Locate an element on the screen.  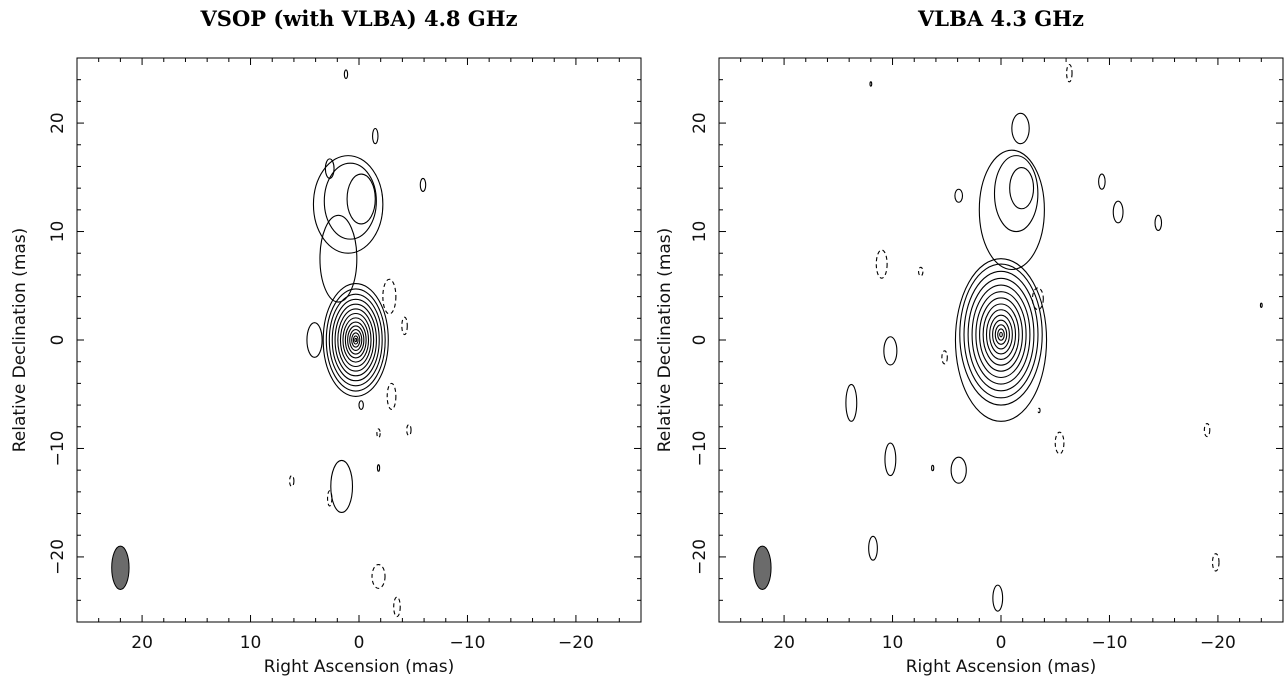
panel-title: VLBA 4.3 GHz is located at coordinates (1000, 18).